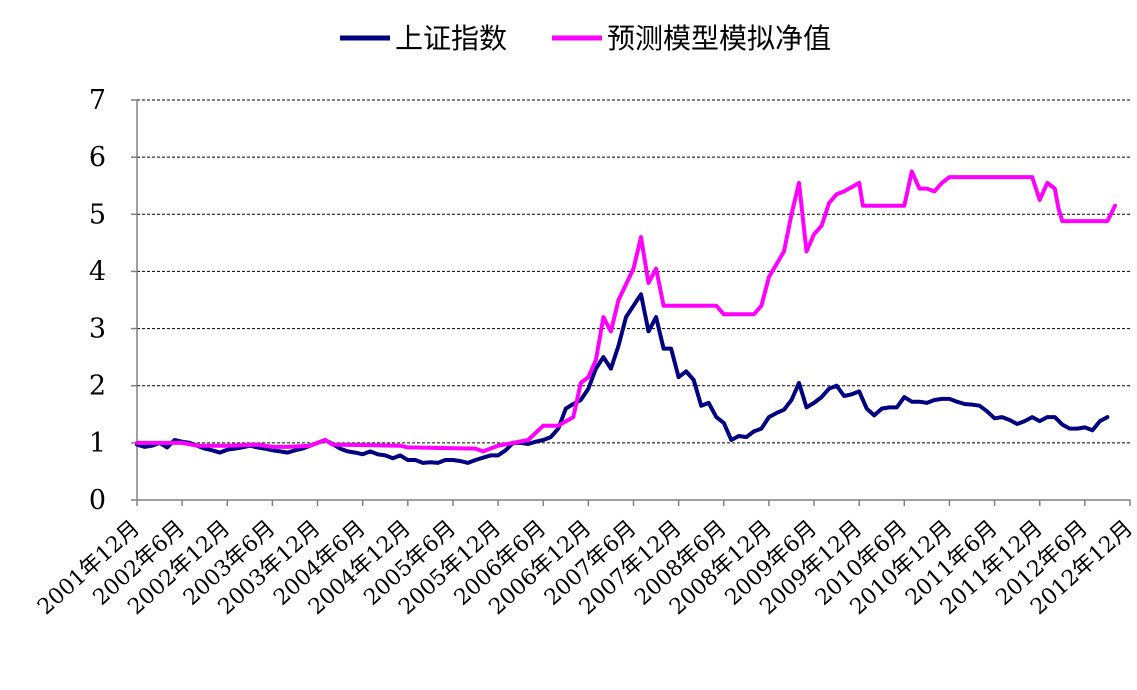 Image resolution: width=1137 pixels, height=690 pixels. Describe the element at coordinates (97, 100) in the screenshot. I see `y-tick-label: 7` at that location.